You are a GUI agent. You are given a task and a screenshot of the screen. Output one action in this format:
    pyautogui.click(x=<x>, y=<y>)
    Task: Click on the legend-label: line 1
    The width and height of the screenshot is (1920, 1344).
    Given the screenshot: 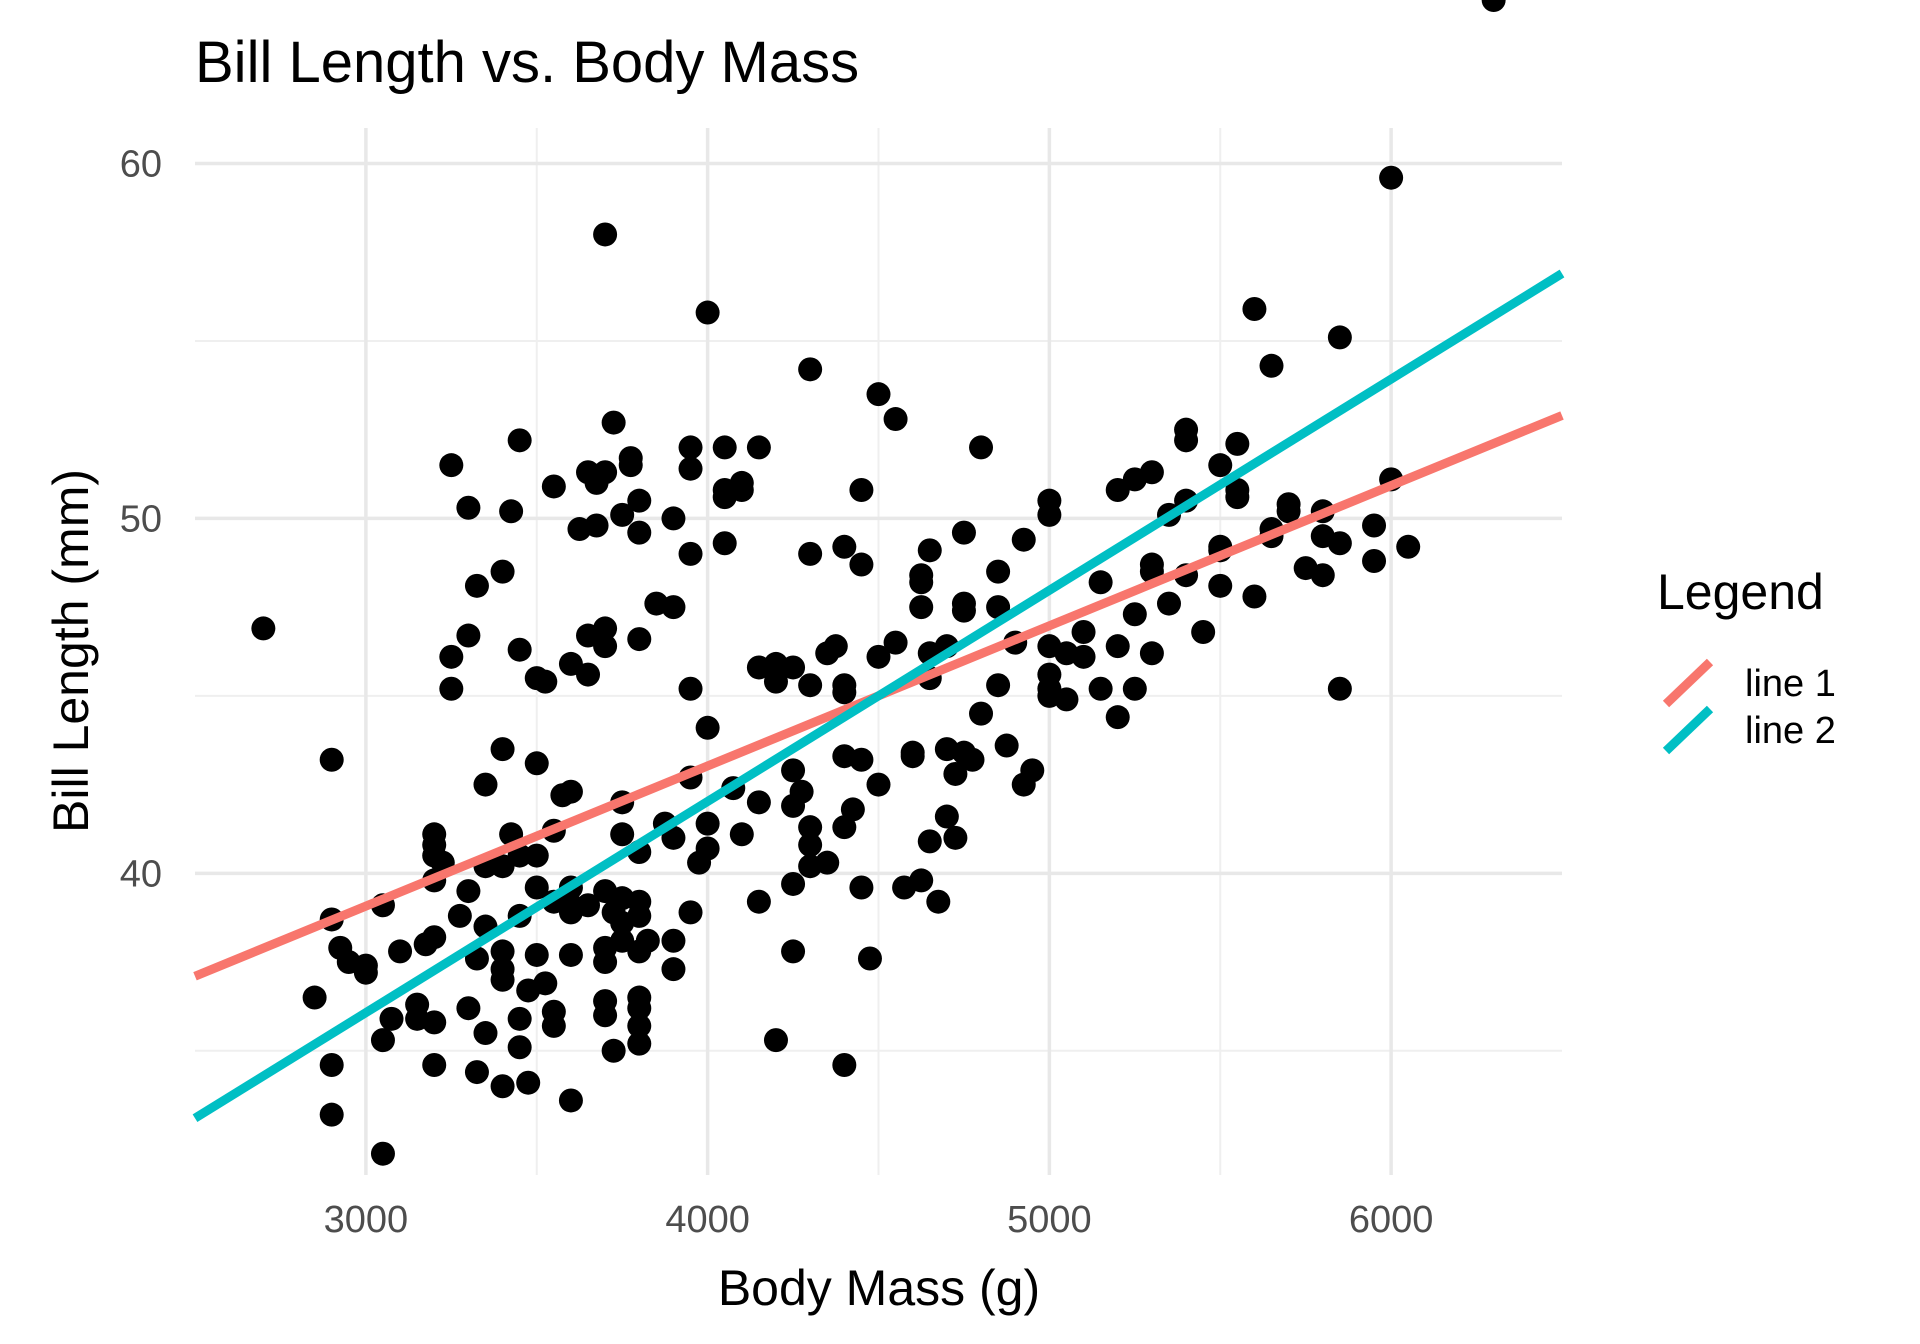 What is the action you would take?
    pyautogui.click(x=1790, y=684)
    